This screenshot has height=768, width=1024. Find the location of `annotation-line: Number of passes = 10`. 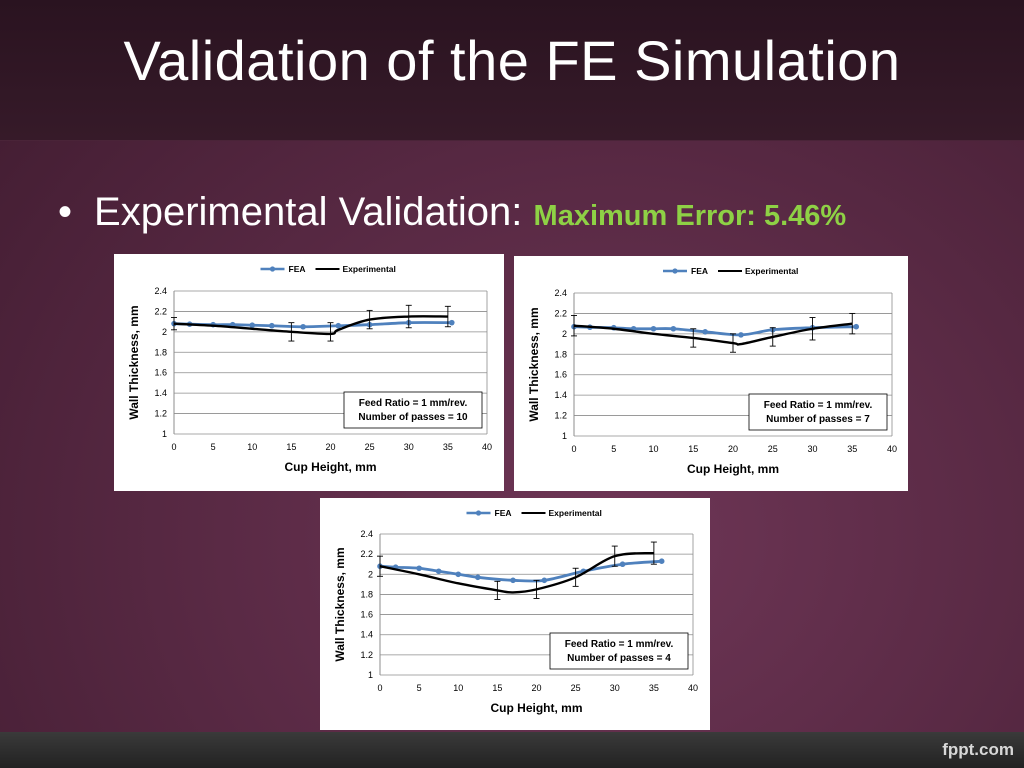

annotation-line: Number of passes = 10 is located at coordinates (413, 417).